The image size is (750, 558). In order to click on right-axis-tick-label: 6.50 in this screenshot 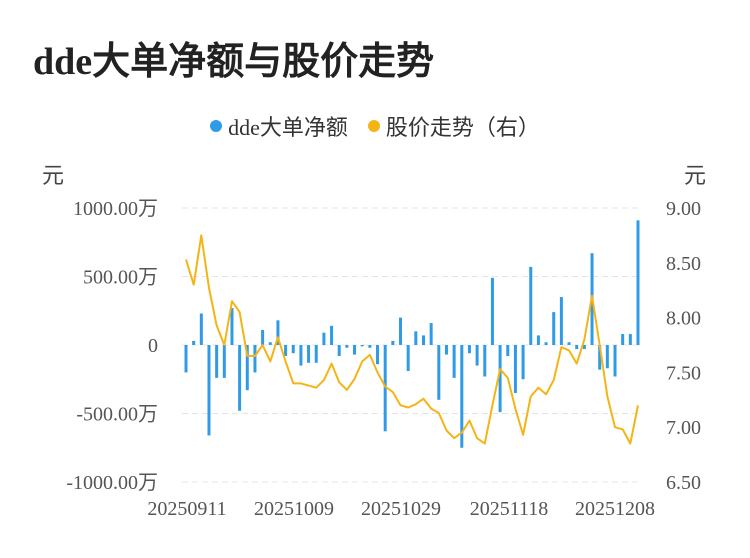, I will do `click(683, 483)`.